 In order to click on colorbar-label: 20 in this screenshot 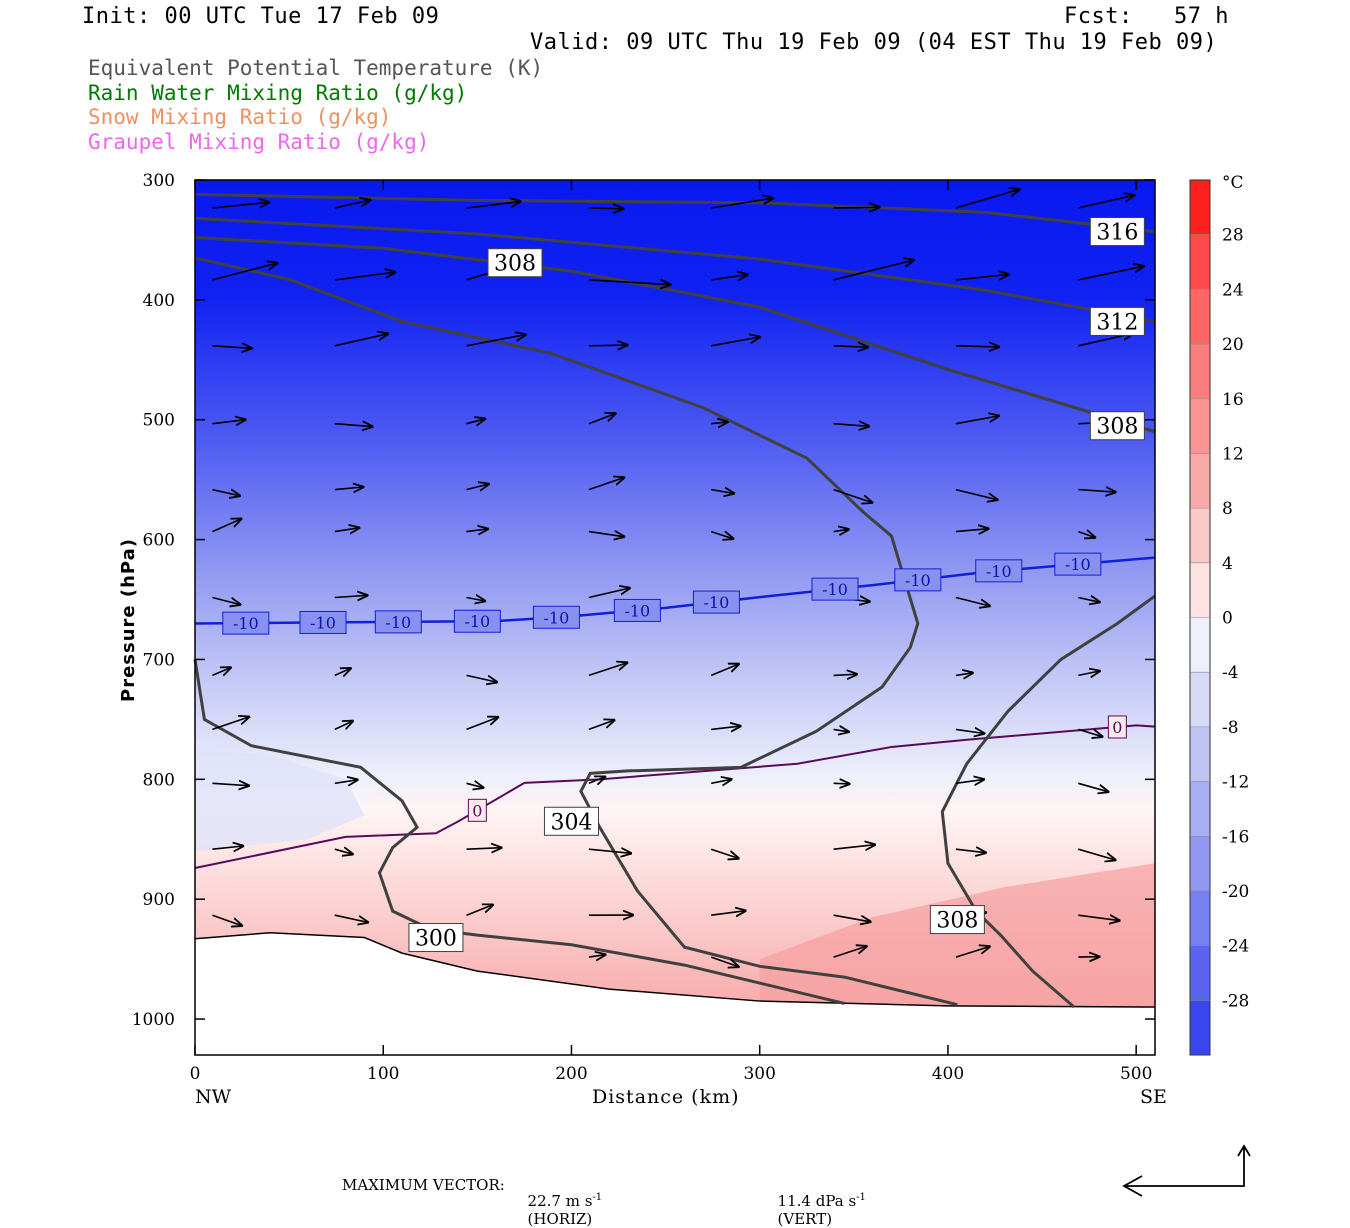, I will do `click(1233, 345)`.